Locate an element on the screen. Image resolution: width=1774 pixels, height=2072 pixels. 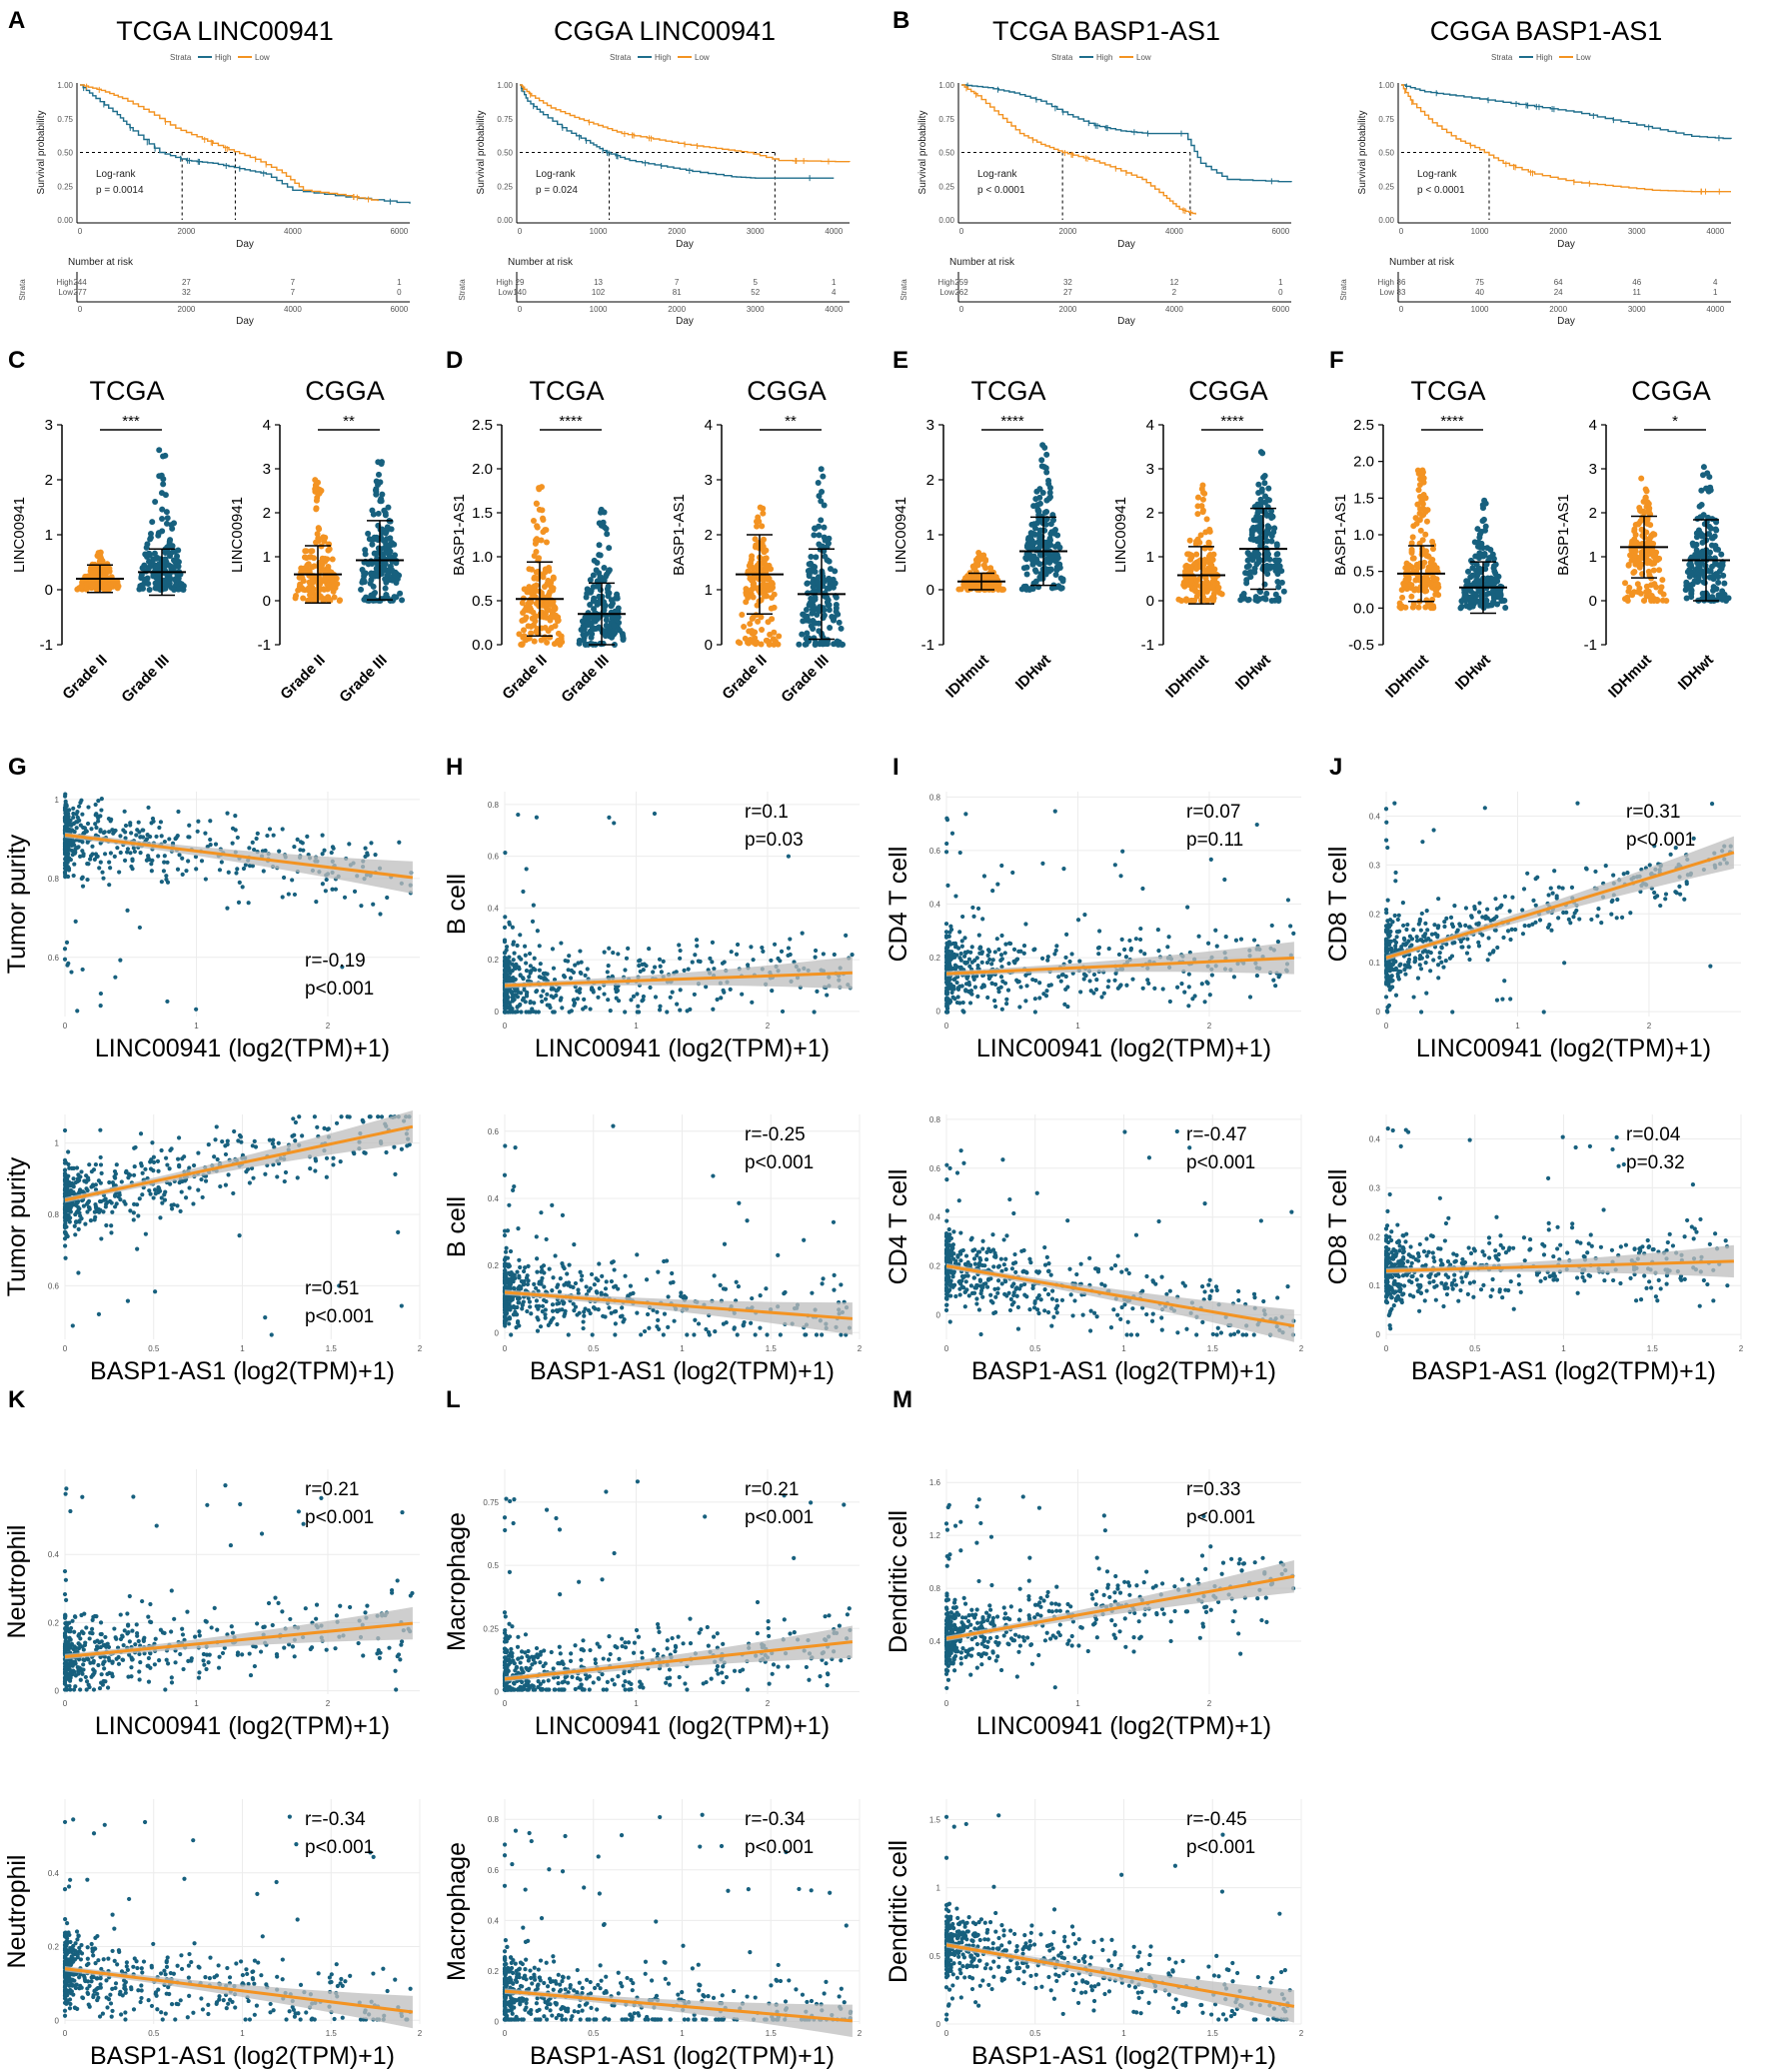
risk-x-label: Day is located at coordinates (245, 321).